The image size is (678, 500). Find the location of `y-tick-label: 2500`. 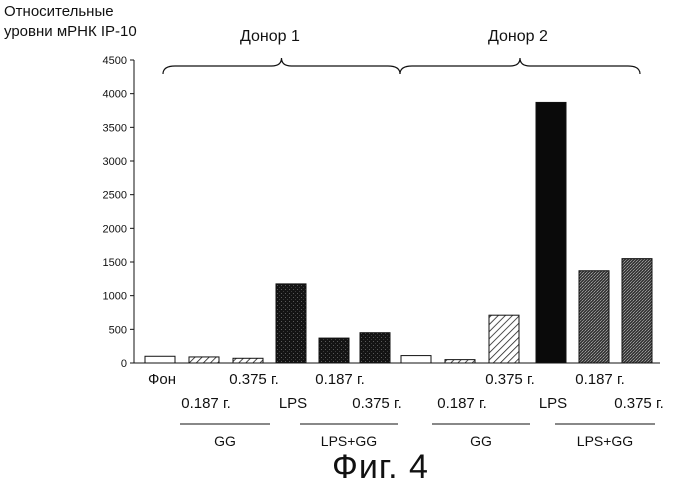

y-tick-label: 2500 is located at coordinates (115, 196).